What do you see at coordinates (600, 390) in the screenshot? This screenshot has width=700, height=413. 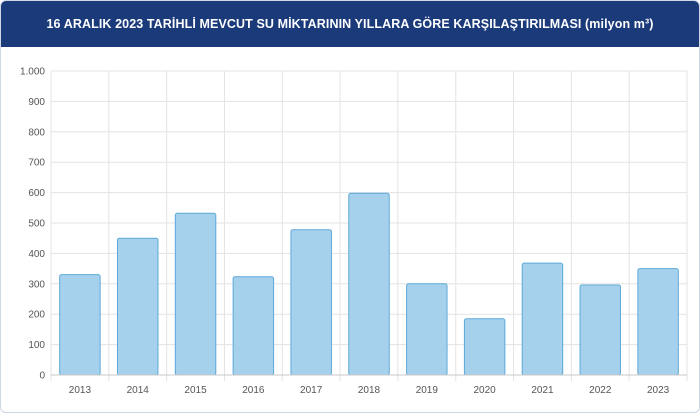 I see `x-tick-label: 2022` at bounding box center [600, 390].